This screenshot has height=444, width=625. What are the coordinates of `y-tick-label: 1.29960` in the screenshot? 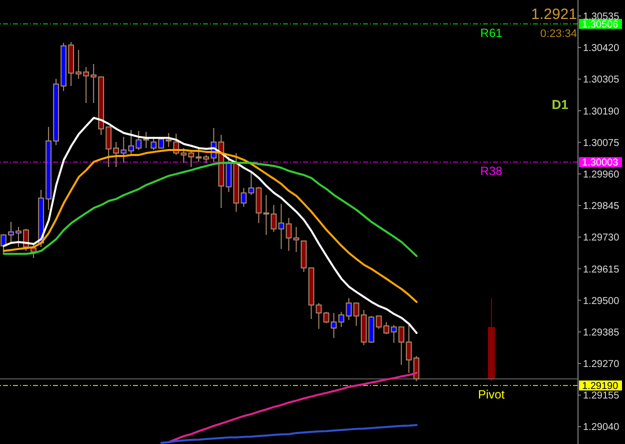 It's located at (601, 174).